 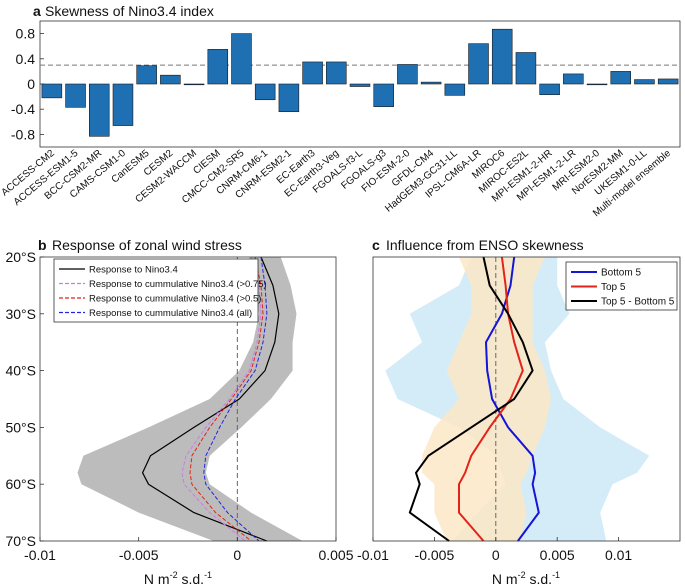 I want to click on panel-a-title: Skewness of Nino3.4 index, so click(x=129, y=11).